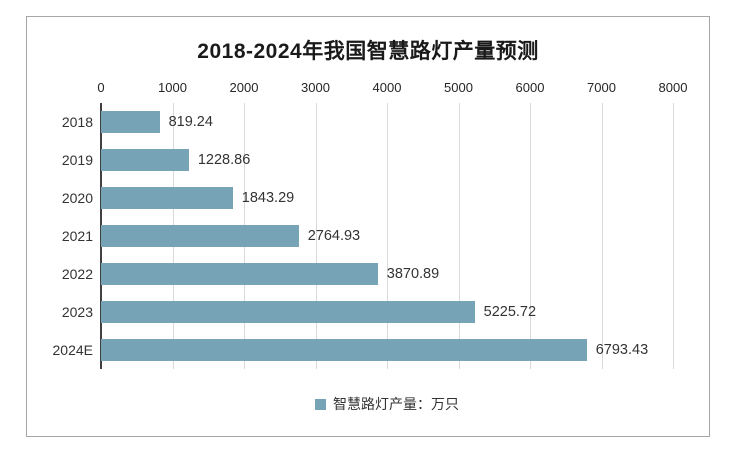 This screenshot has width=740, height=464. What do you see at coordinates (77, 122) in the screenshot?
I see `category-label: 2018` at bounding box center [77, 122].